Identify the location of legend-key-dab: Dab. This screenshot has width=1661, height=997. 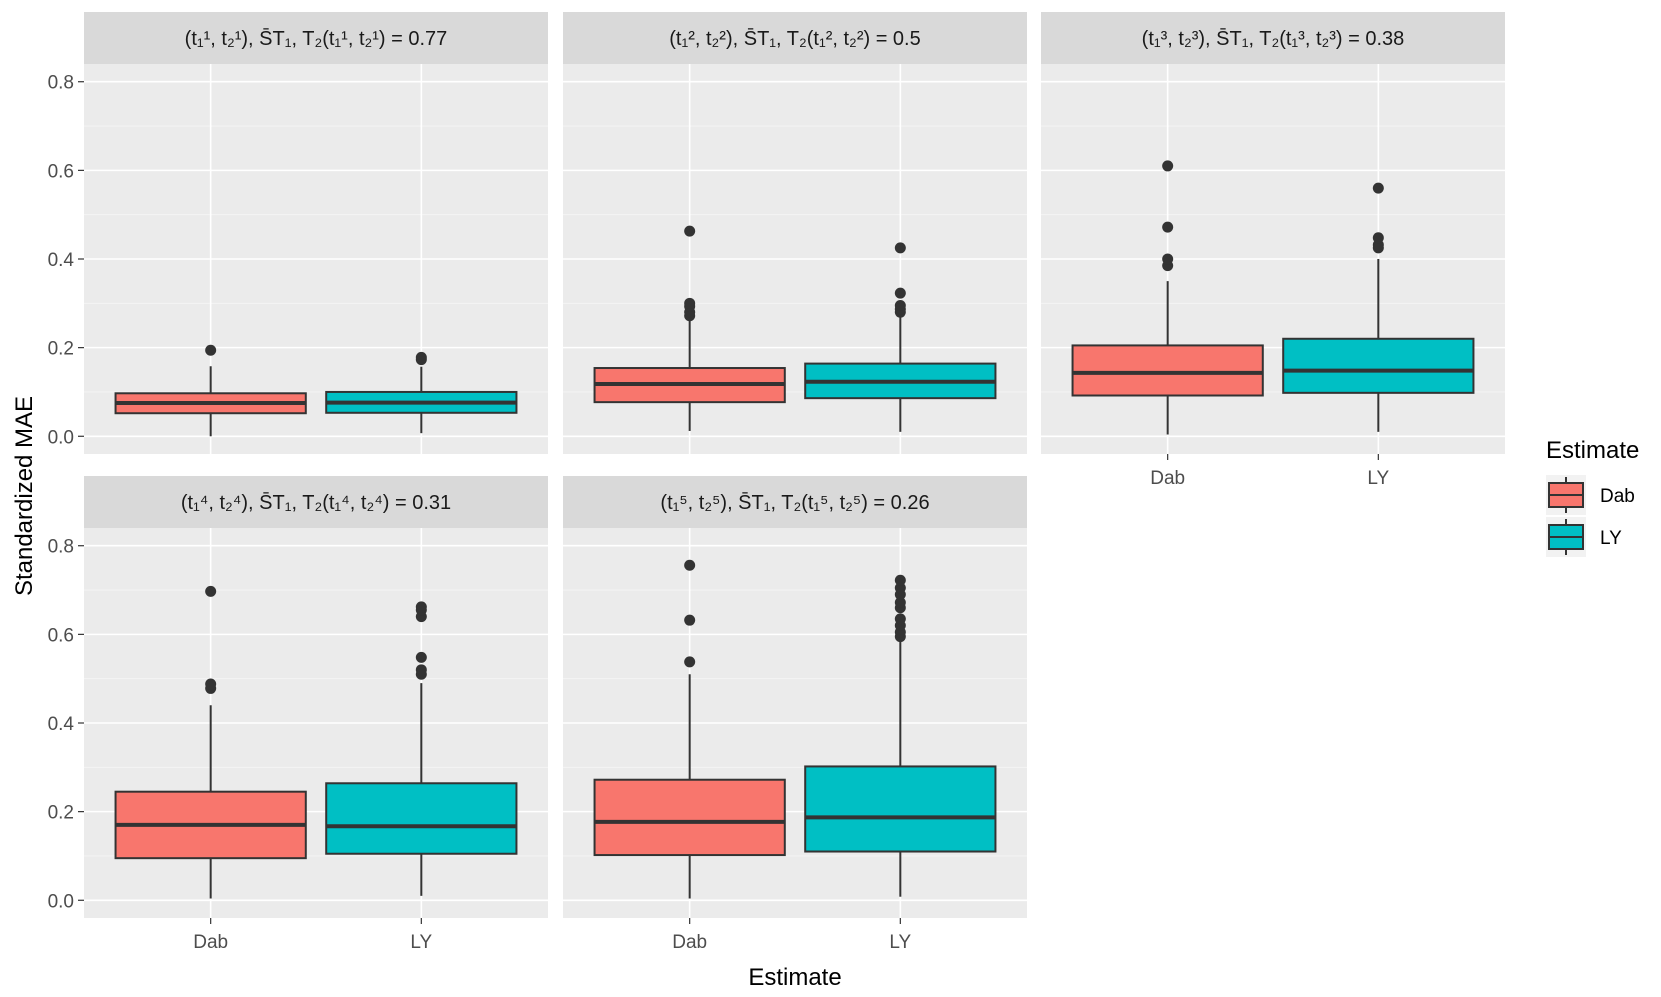
(1590, 495).